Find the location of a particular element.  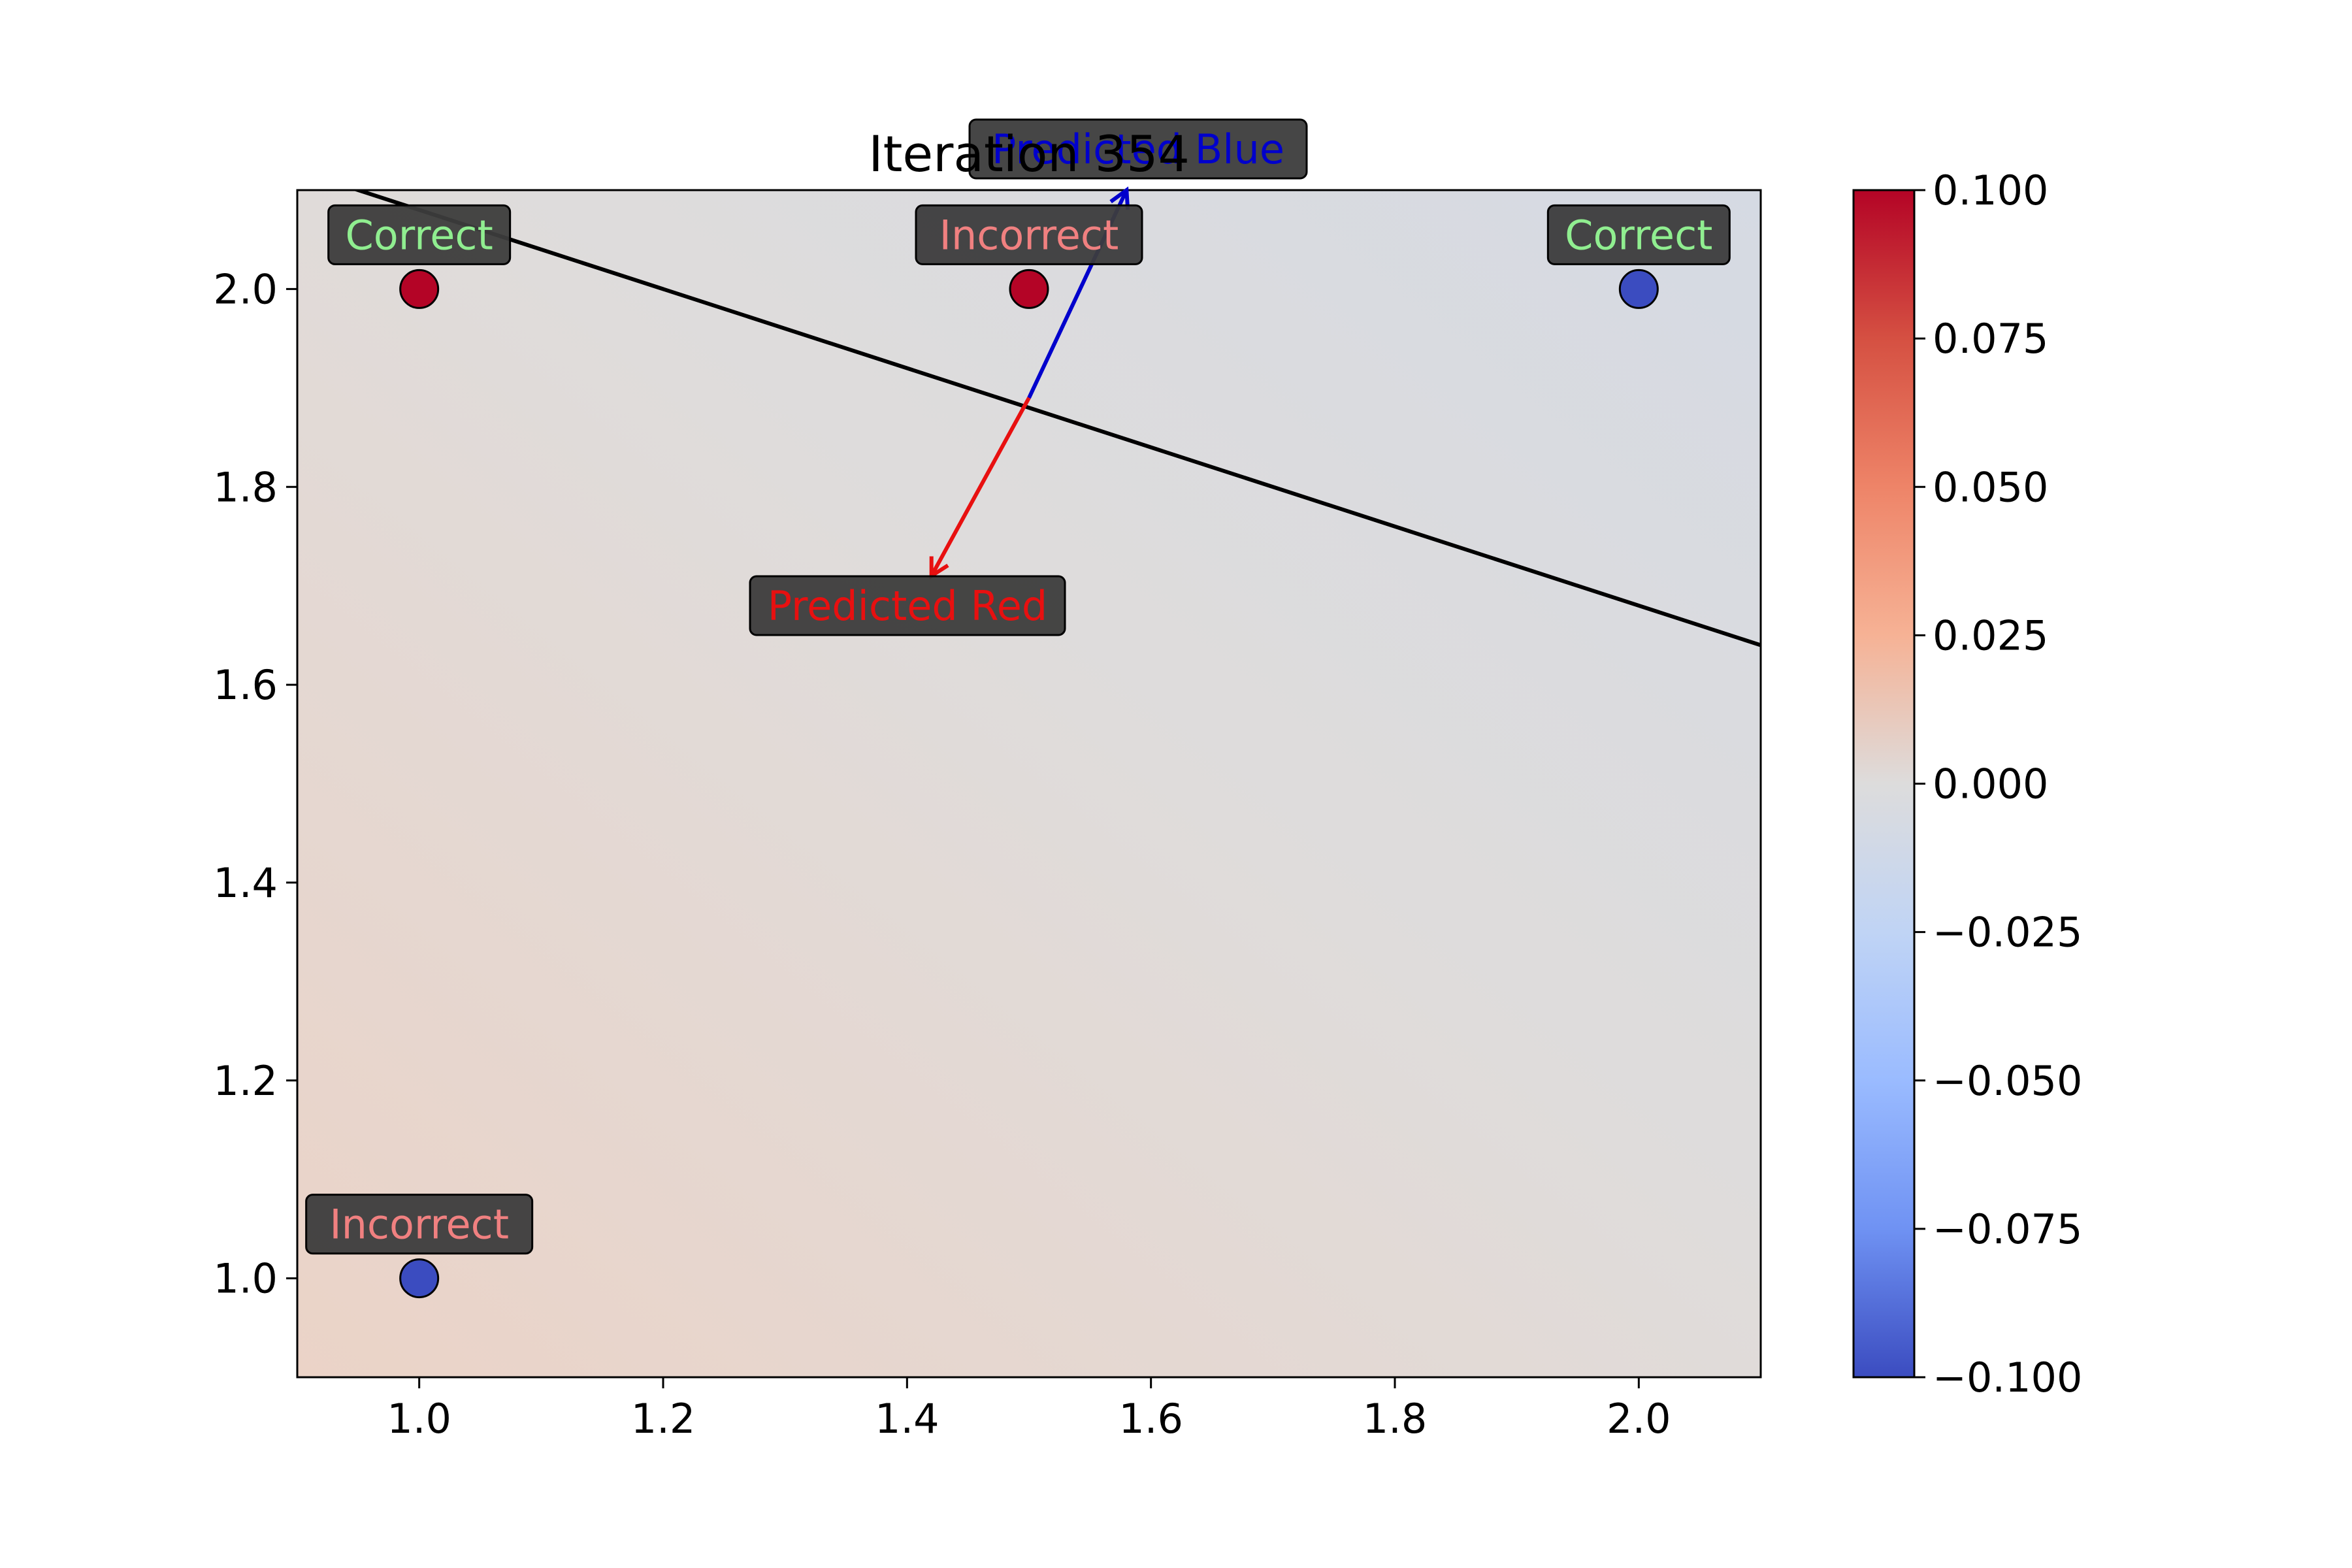

colorbar-tick-label: −0.075 is located at coordinates (2007, 1229).